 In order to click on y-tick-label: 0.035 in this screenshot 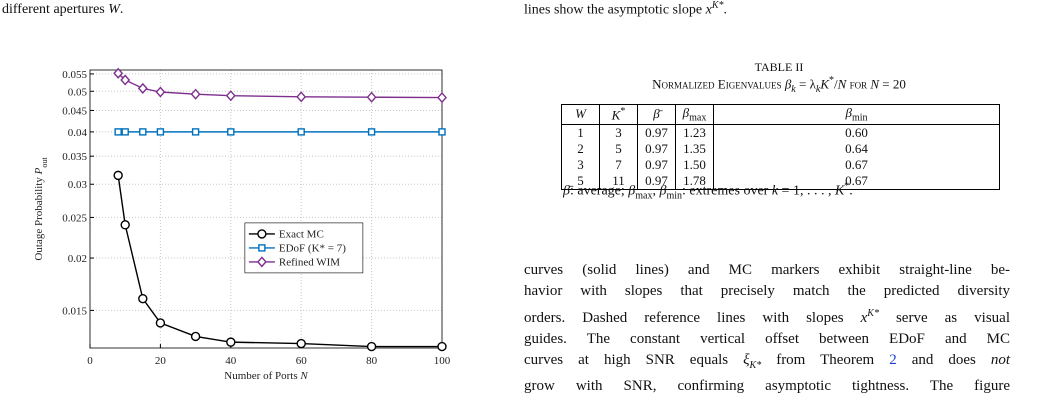, I will do `click(74, 157)`.